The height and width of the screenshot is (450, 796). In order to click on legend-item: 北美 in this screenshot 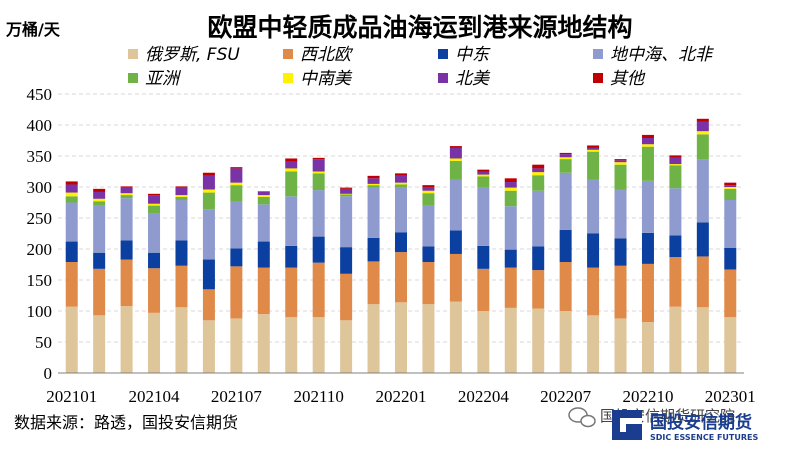, I will do `click(464, 79)`.